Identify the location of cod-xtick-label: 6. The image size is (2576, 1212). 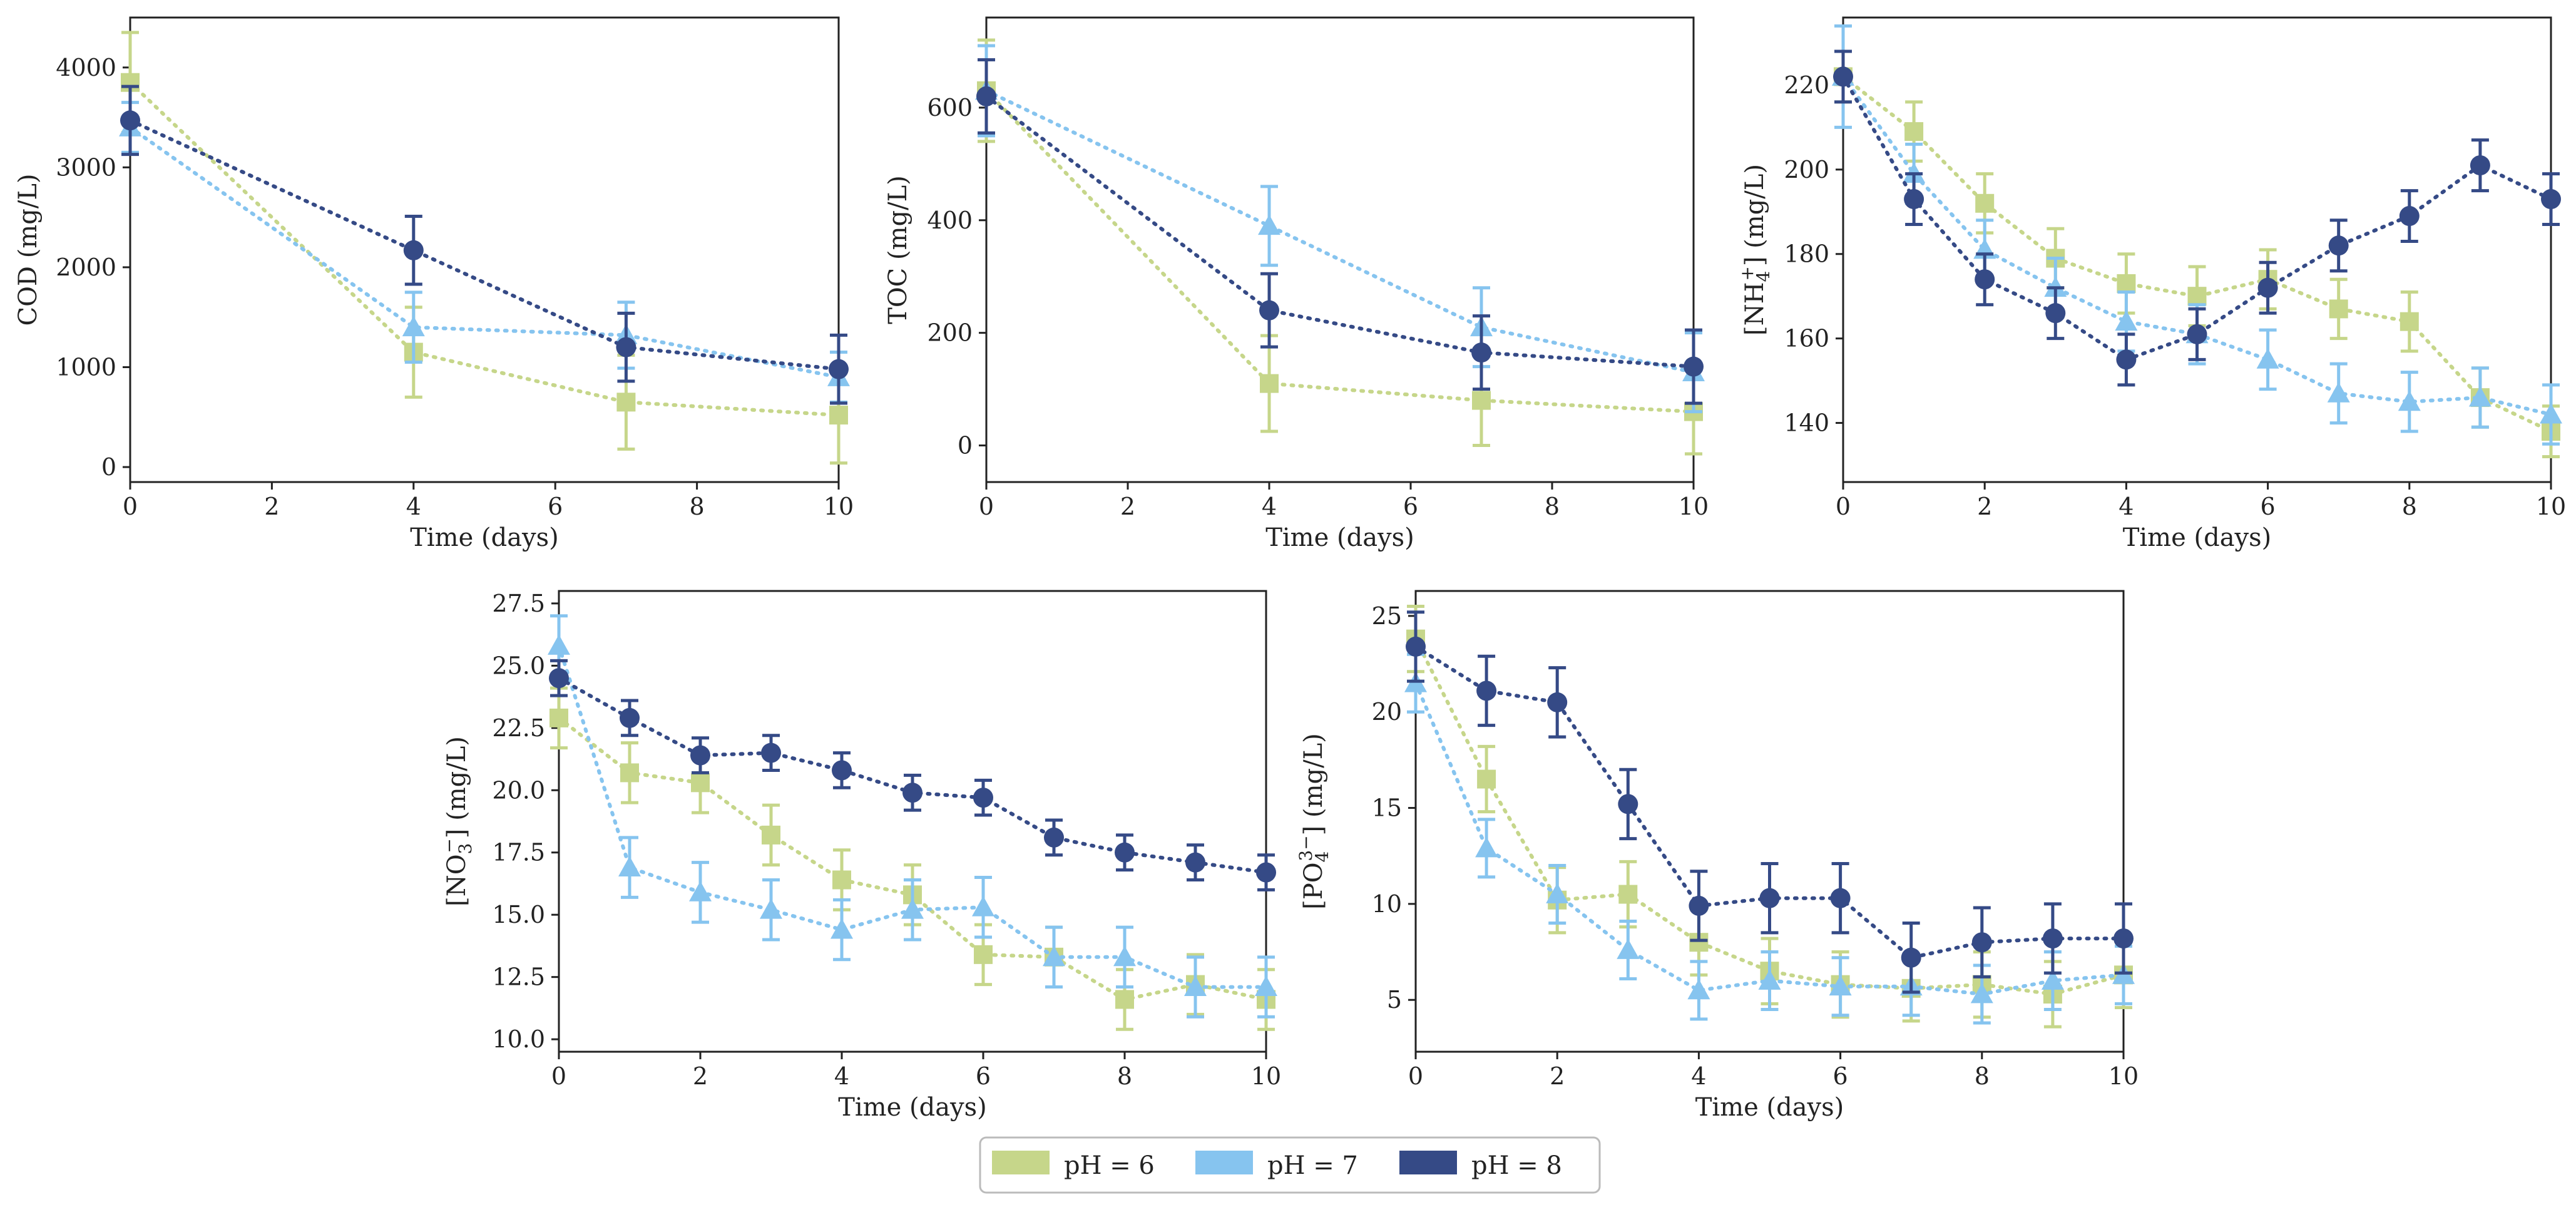
(555, 506).